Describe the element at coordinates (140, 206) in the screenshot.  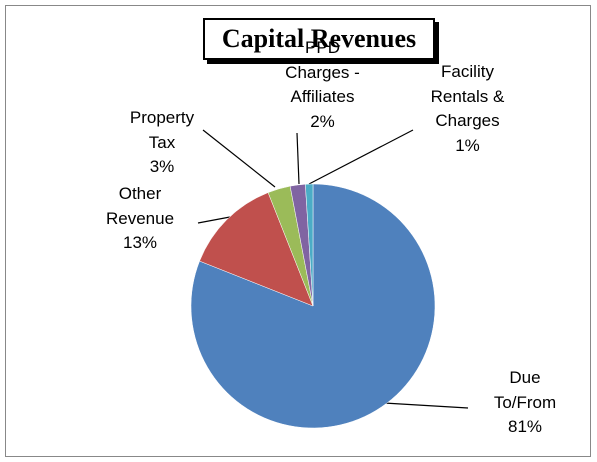
I see `category-label: Other Revenue` at that location.